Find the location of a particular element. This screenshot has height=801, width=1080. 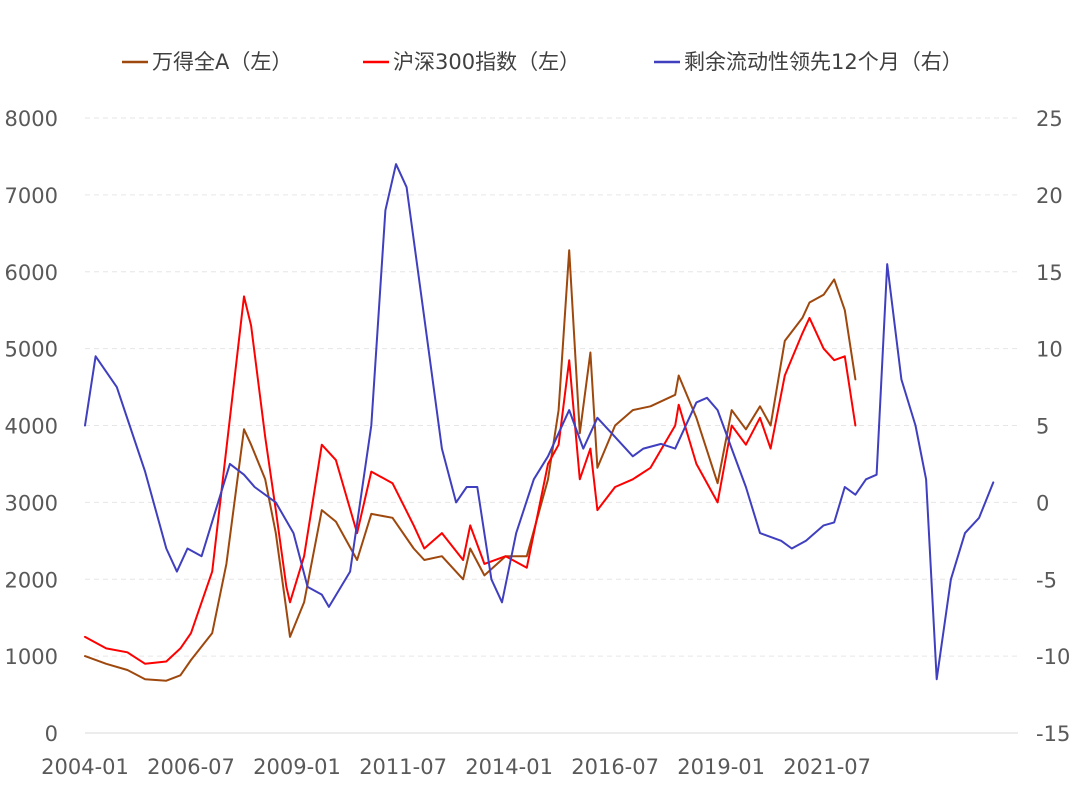

x-tick-label: 2011-07 is located at coordinates (403, 767).